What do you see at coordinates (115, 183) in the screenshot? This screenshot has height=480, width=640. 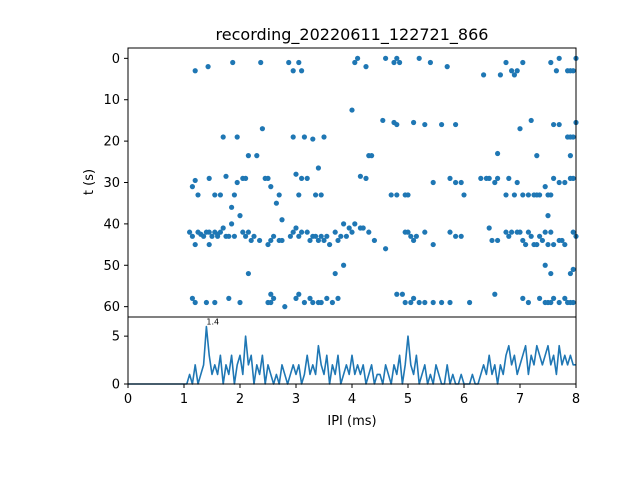 I see `raster-y-ticks: 0 10 20 30 40 50 60` at bounding box center [115, 183].